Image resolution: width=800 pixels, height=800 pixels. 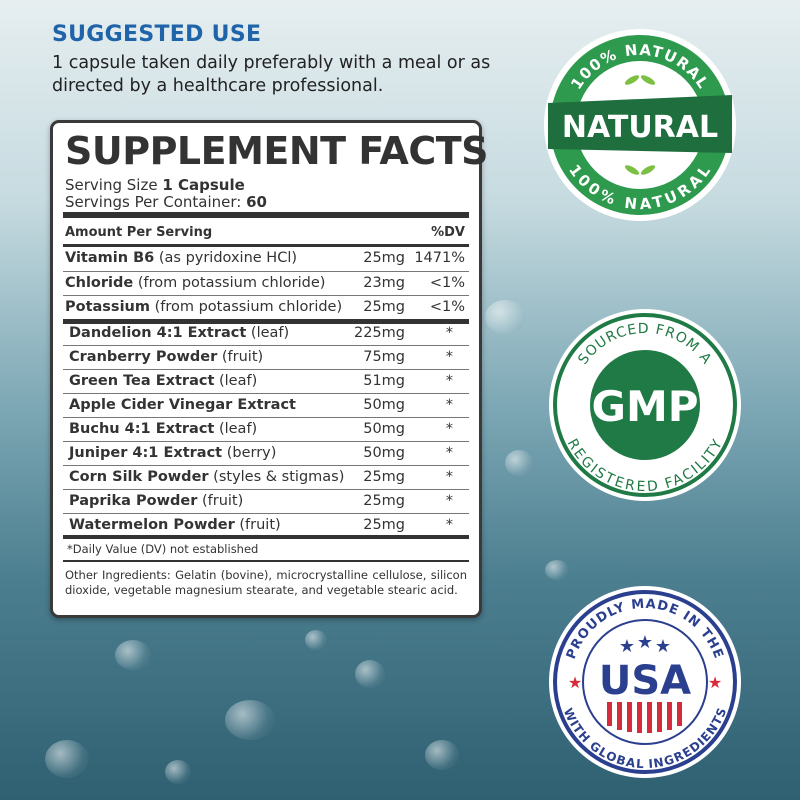 What do you see at coordinates (640, 127) in the screenshot?
I see `natural-badge-center-text: NATURAL` at bounding box center [640, 127].